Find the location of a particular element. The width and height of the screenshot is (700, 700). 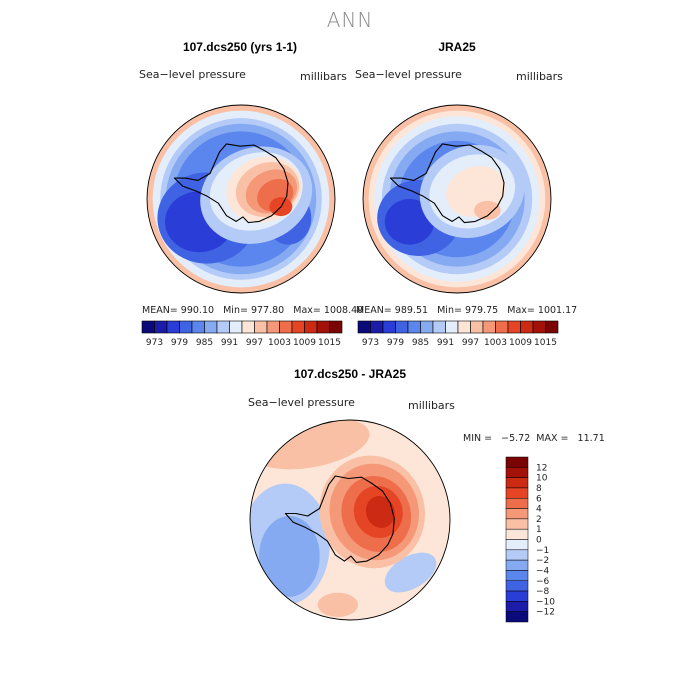

panel-2-stats: MEAN= 989.51 Min= 979.75 Max= 1001.17 is located at coordinates (466, 310).